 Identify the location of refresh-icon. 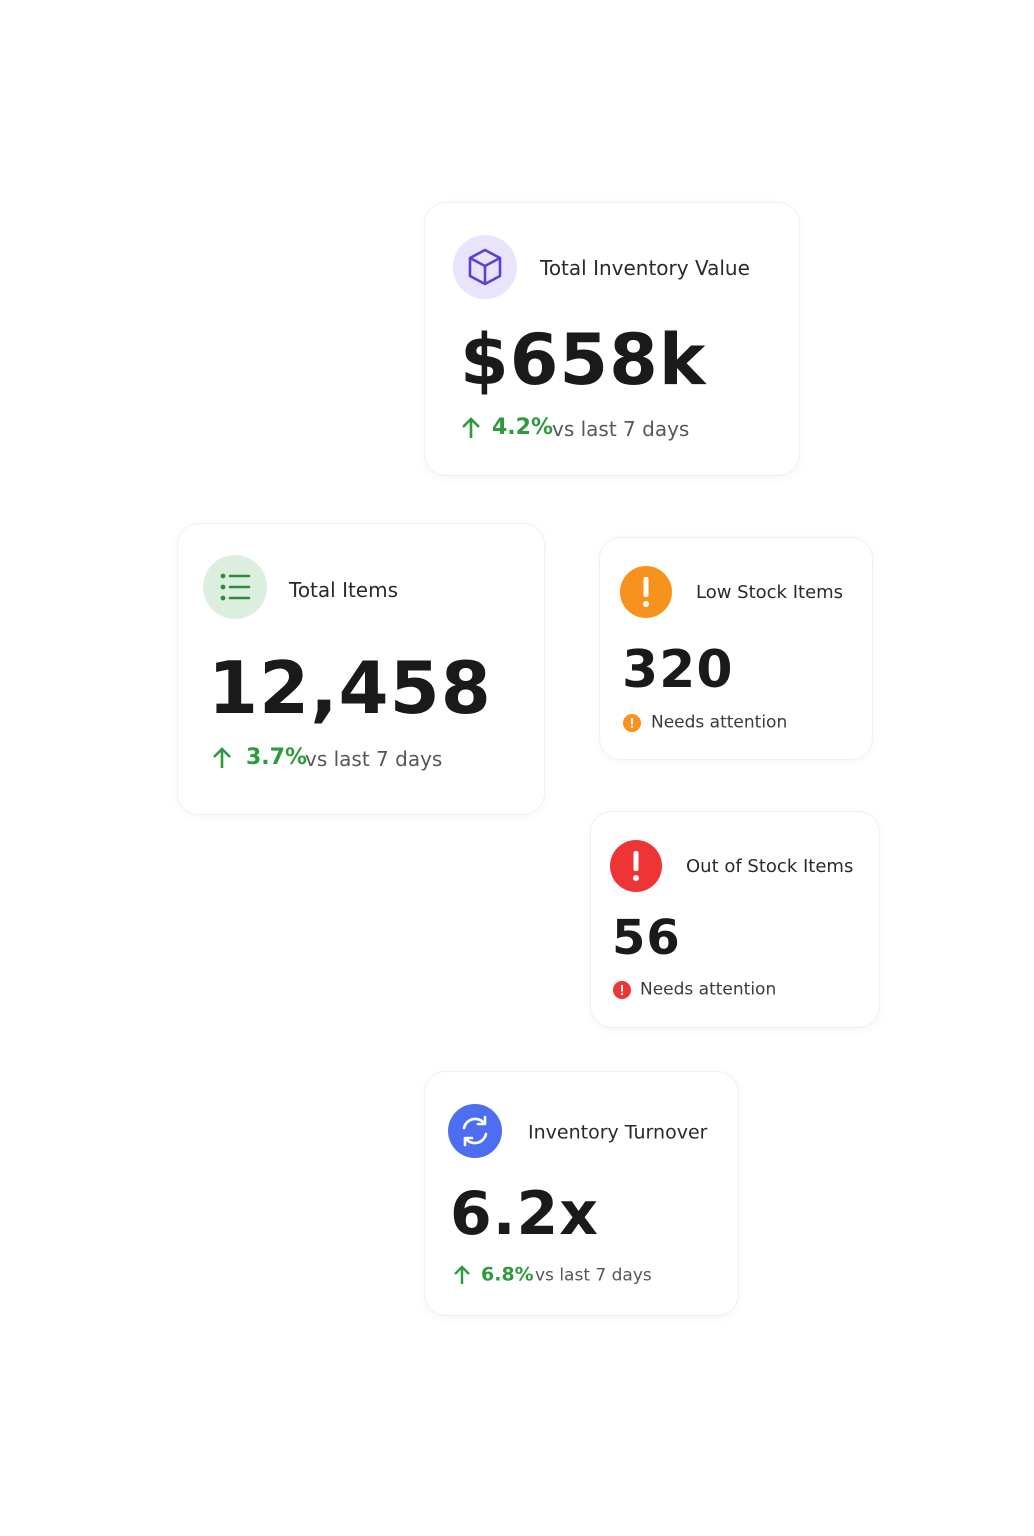
(475, 1131).